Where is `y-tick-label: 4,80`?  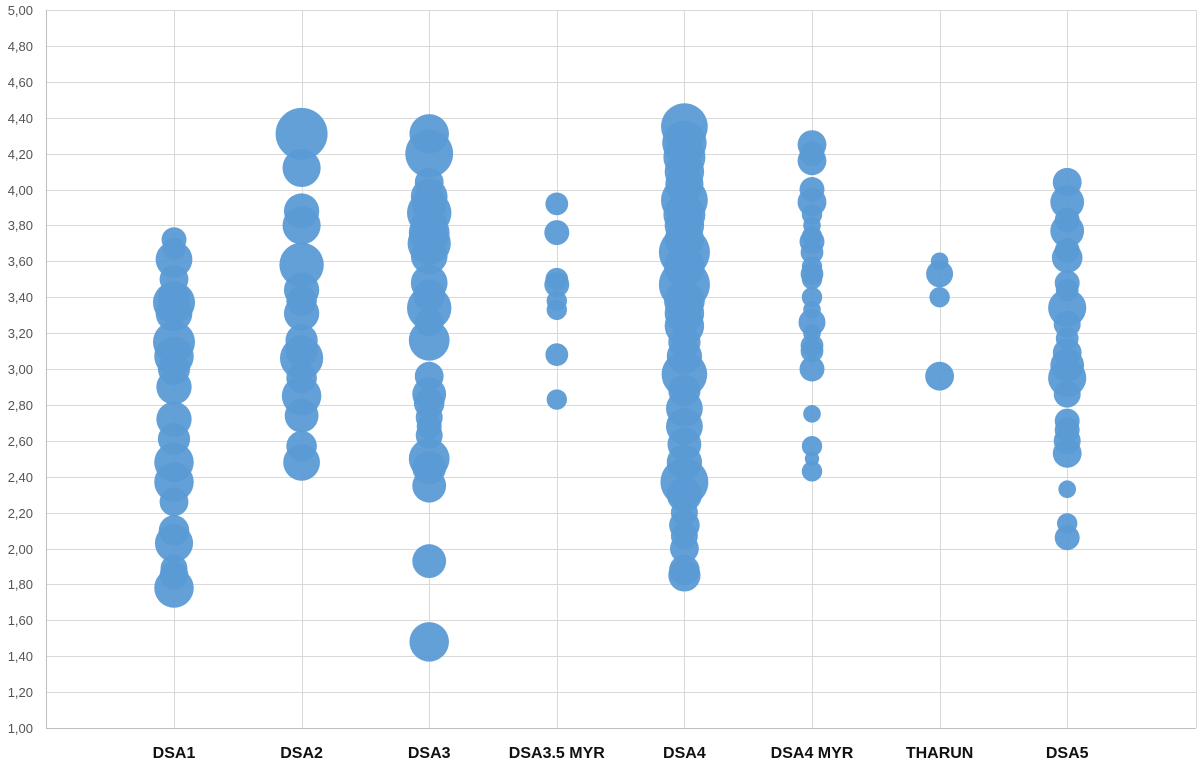 y-tick-label: 4,80 is located at coordinates (20, 46).